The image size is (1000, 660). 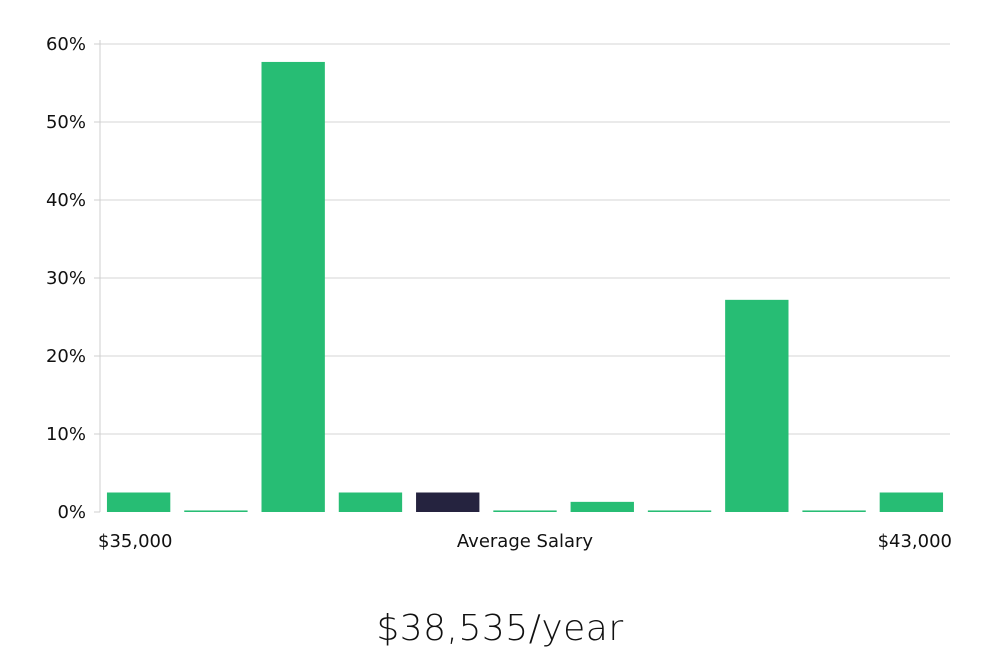 What do you see at coordinates (500, 628) in the screenshot?
I see `average-salary-value: $38,535/year` at bounding box center [500, 628].